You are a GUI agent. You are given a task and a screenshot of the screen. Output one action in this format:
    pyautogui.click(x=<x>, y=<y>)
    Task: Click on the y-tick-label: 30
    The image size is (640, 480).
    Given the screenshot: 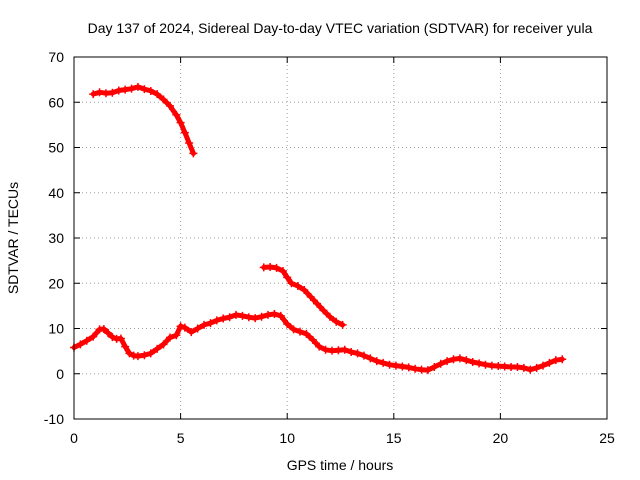 What is the action you would take?
    pyautogui.click(x=56, y=238)
    